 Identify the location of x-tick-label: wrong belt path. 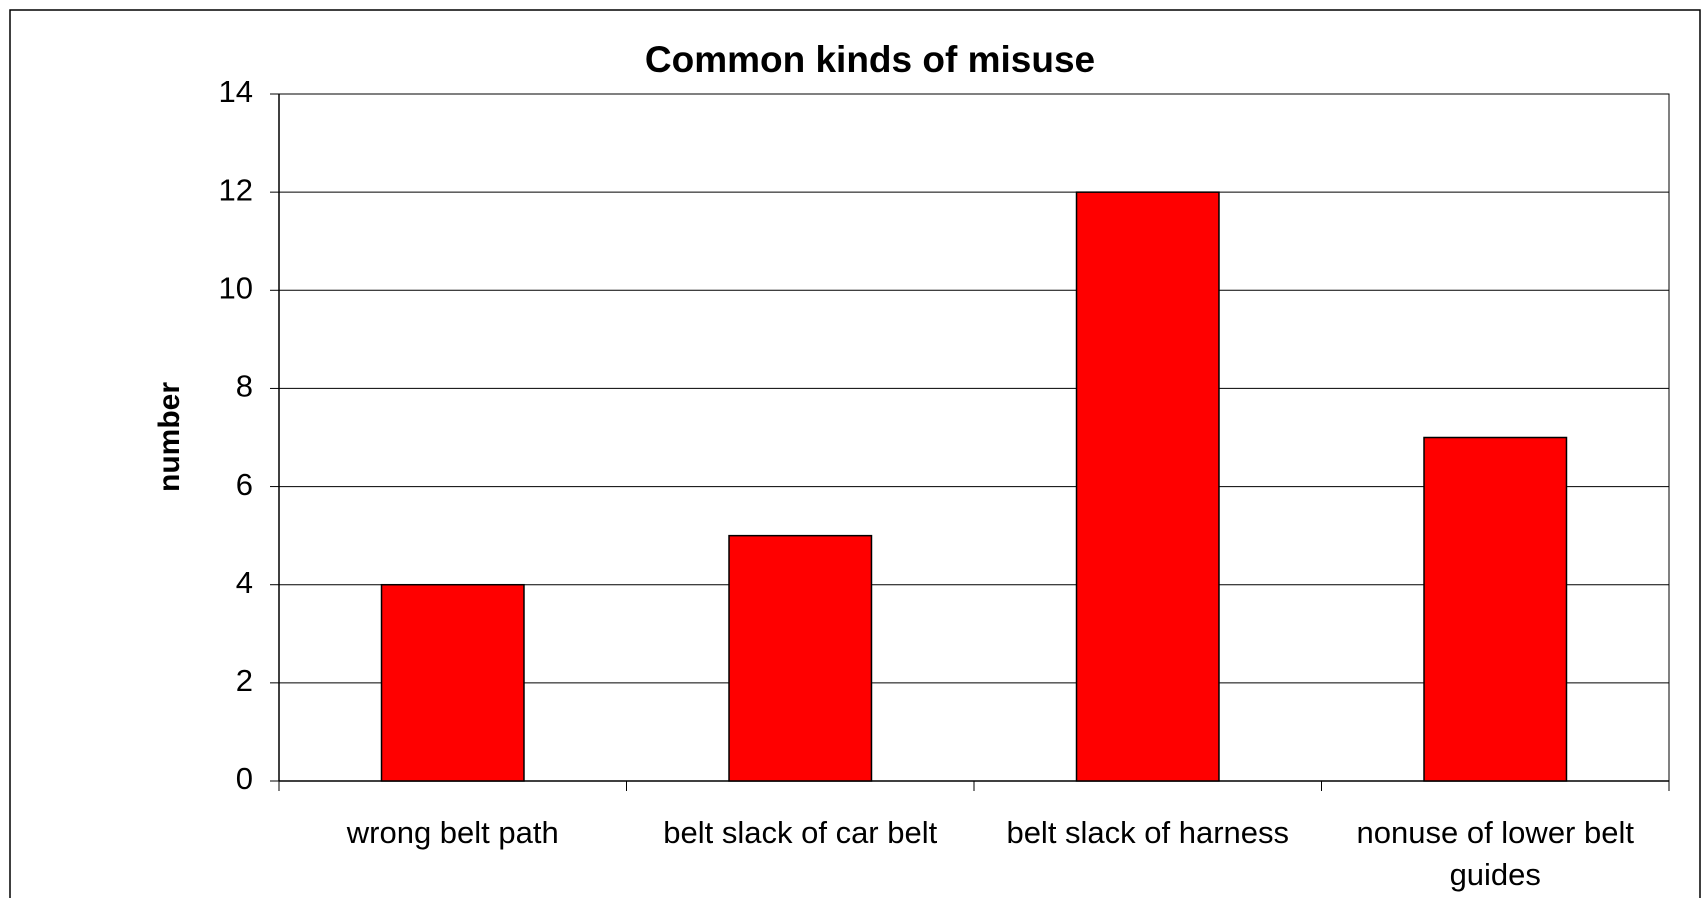
(452, 832).